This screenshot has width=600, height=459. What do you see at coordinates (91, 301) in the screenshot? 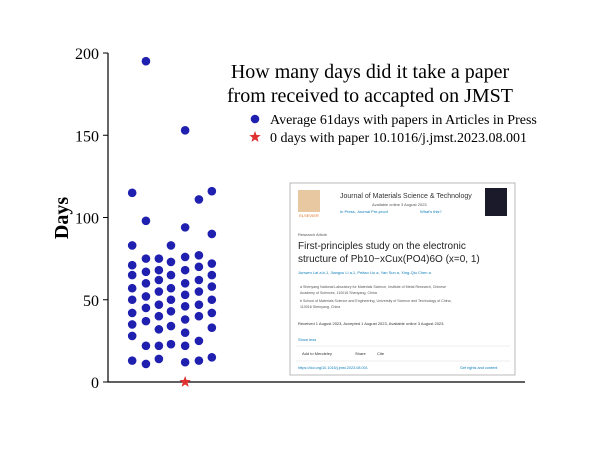
I see `y-tick-label: 50` at bounding box center [91, 301].